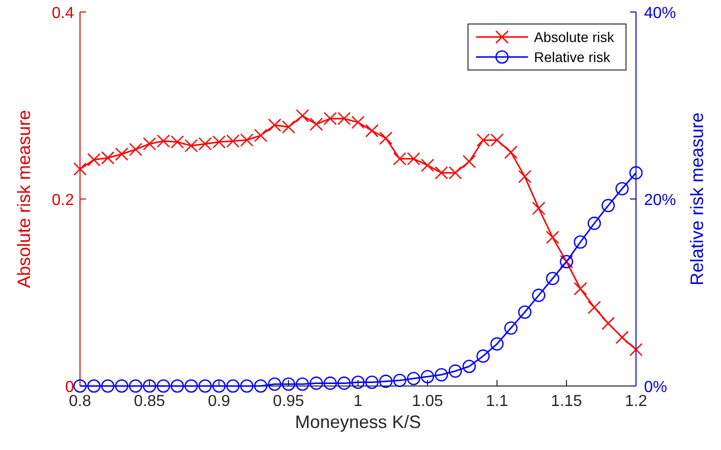 The height and width of the screenshot is (450, 721). What do you see at coordinates (497, 401) in the screenshot?
I see `x-tick-label: 1.1` at bounding box center [497, 401].